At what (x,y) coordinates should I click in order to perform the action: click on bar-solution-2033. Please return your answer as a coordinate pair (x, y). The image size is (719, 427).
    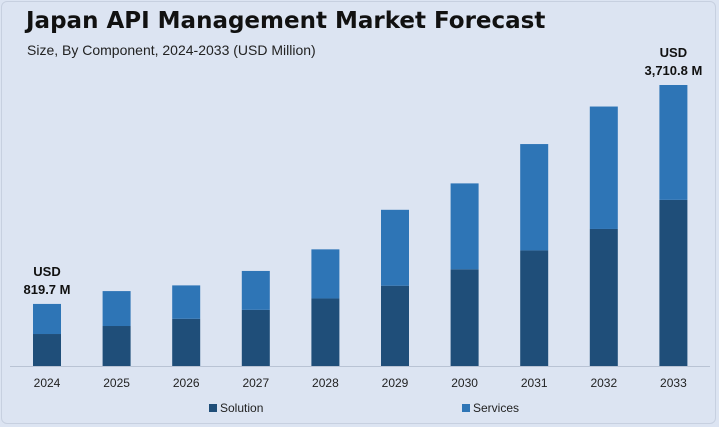
    Looking at the image, I should click on (673, 282).